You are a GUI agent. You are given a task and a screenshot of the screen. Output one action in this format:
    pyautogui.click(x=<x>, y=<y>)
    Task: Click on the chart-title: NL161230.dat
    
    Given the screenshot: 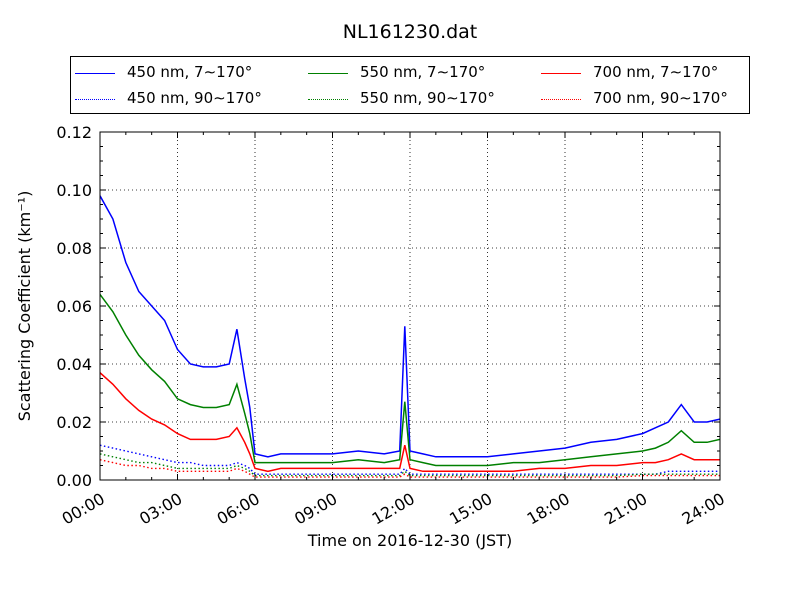 What is the action you would take?
    pyautogui.click(x=410, y=32)
    